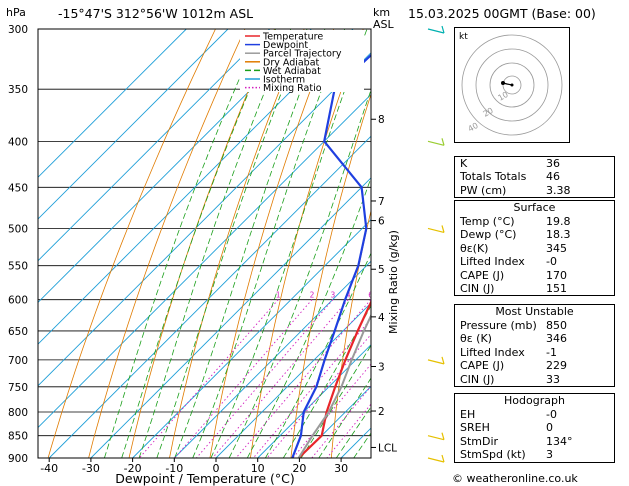  I want to click on legend-label: Isotherm, so click(284, 80).